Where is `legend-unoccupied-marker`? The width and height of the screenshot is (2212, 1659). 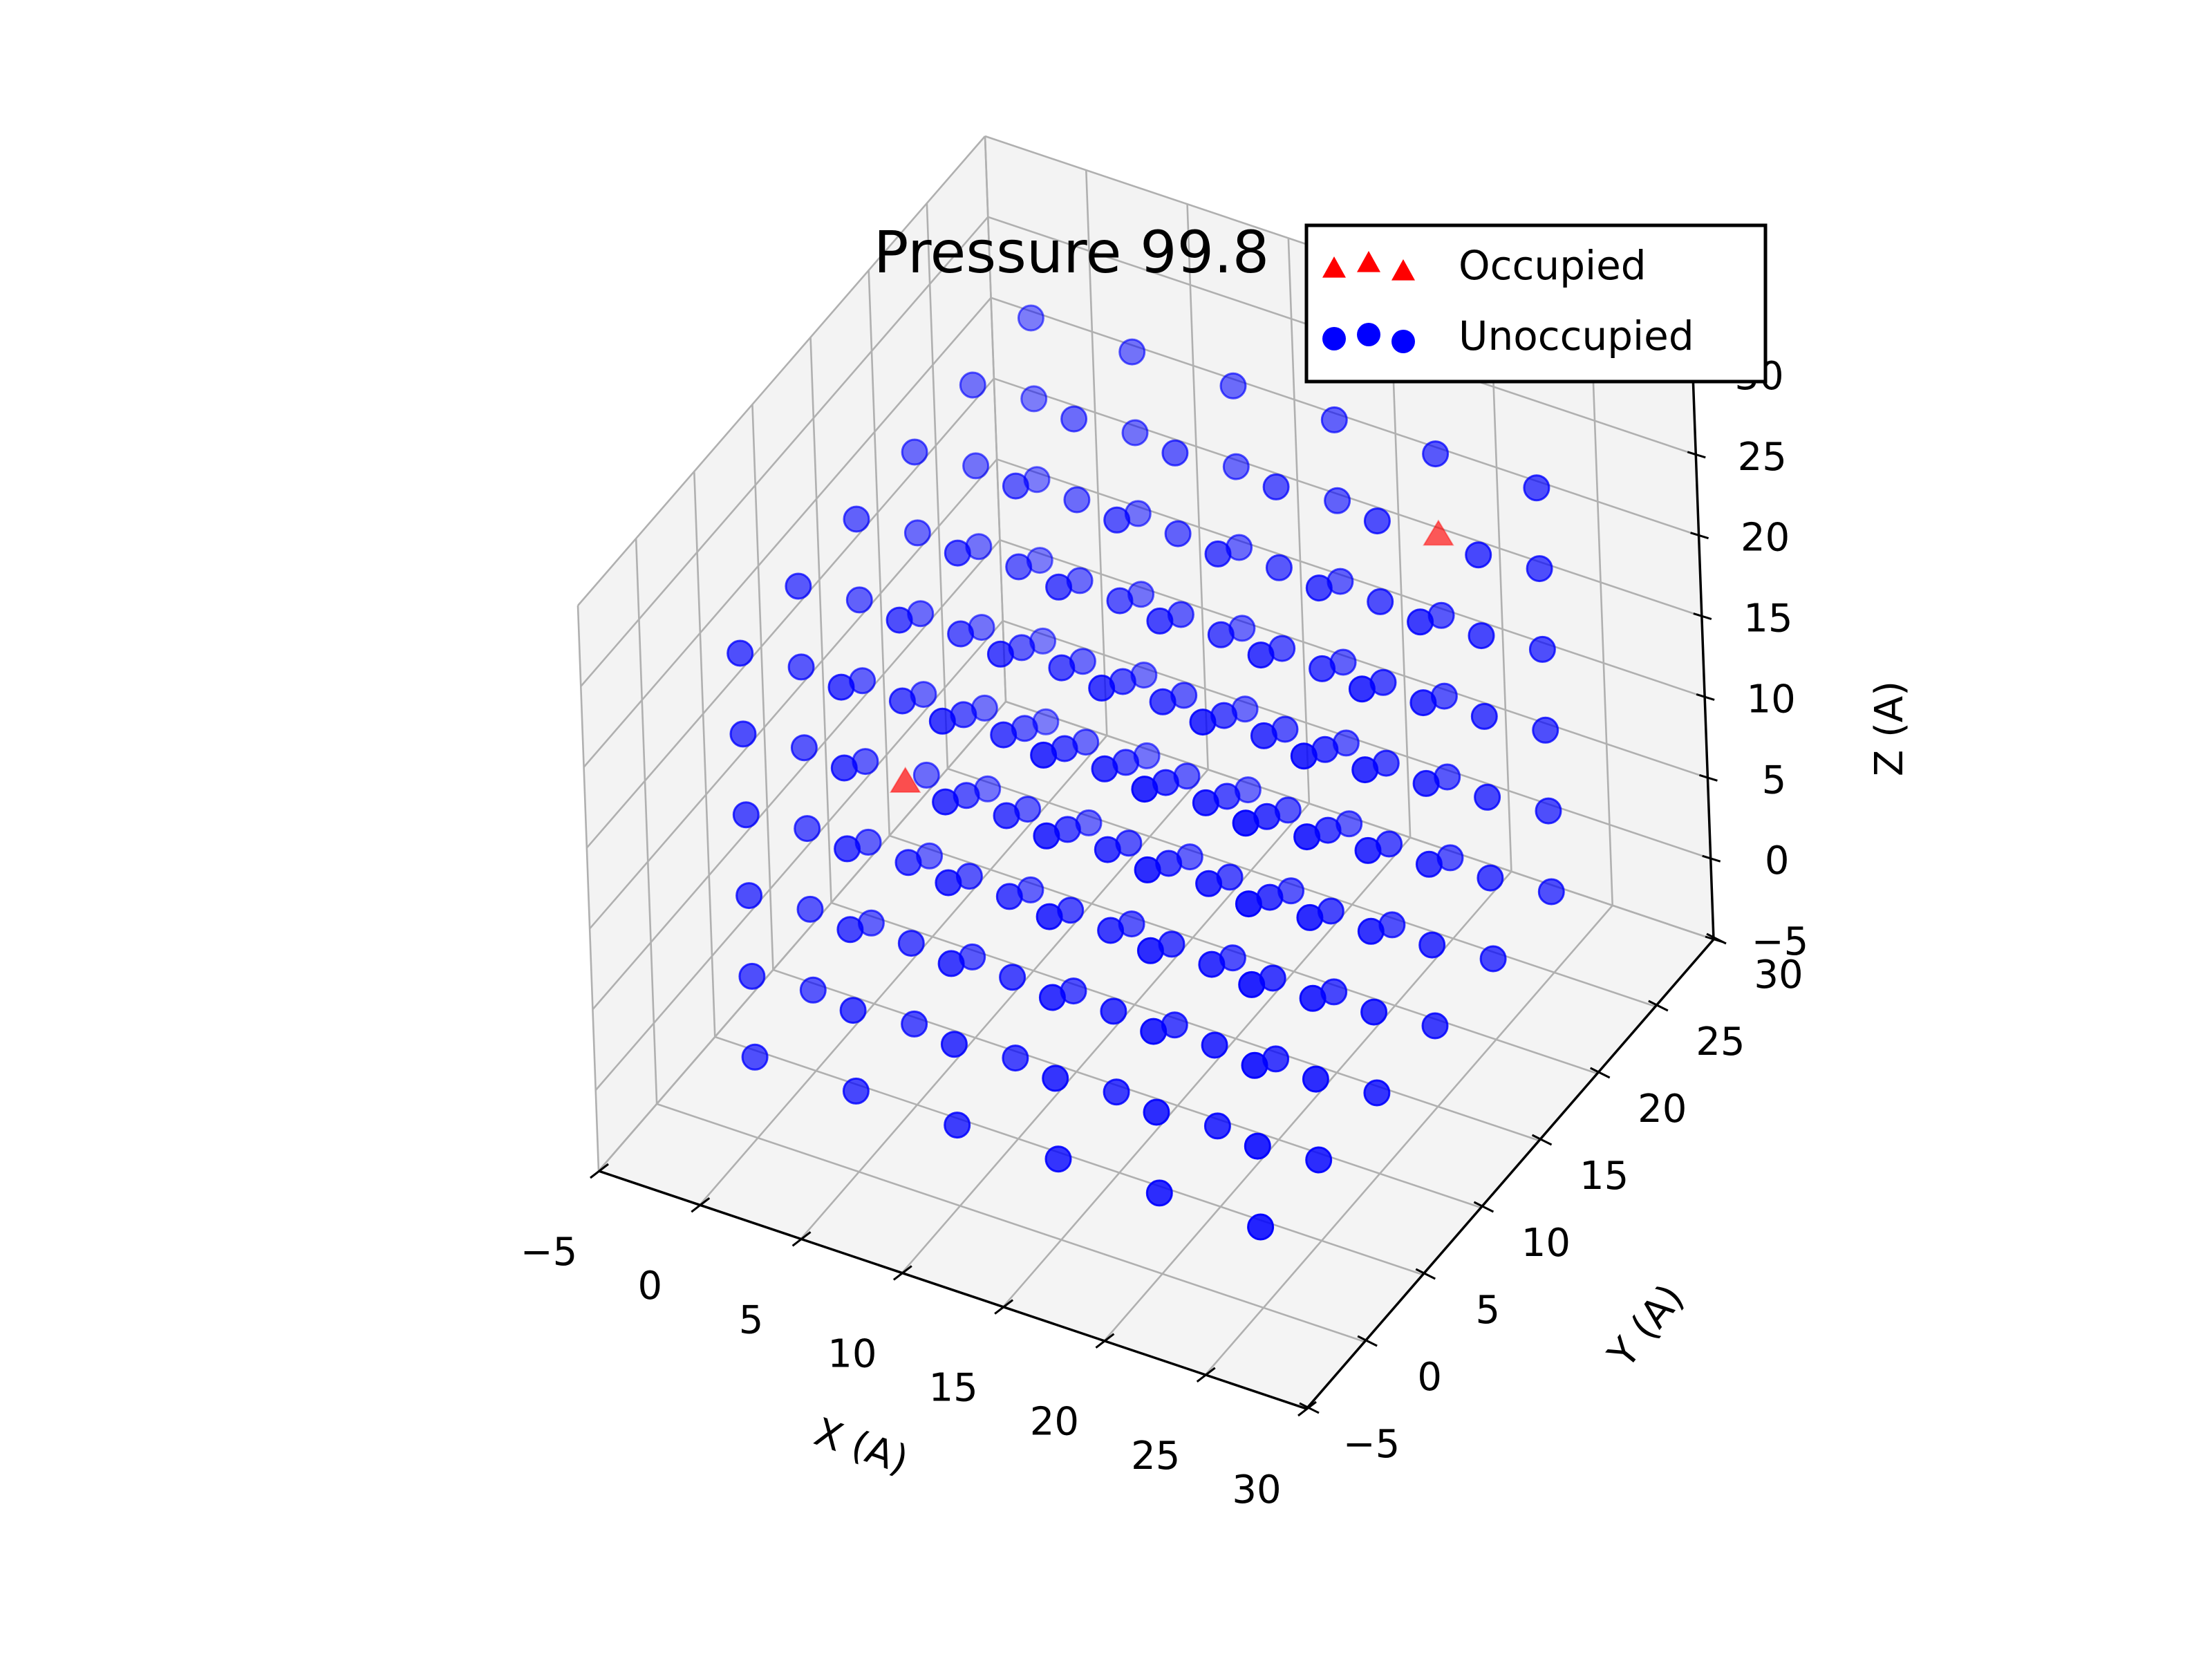 legend-unoccupied-marker is located at coordinates (1368, 338).